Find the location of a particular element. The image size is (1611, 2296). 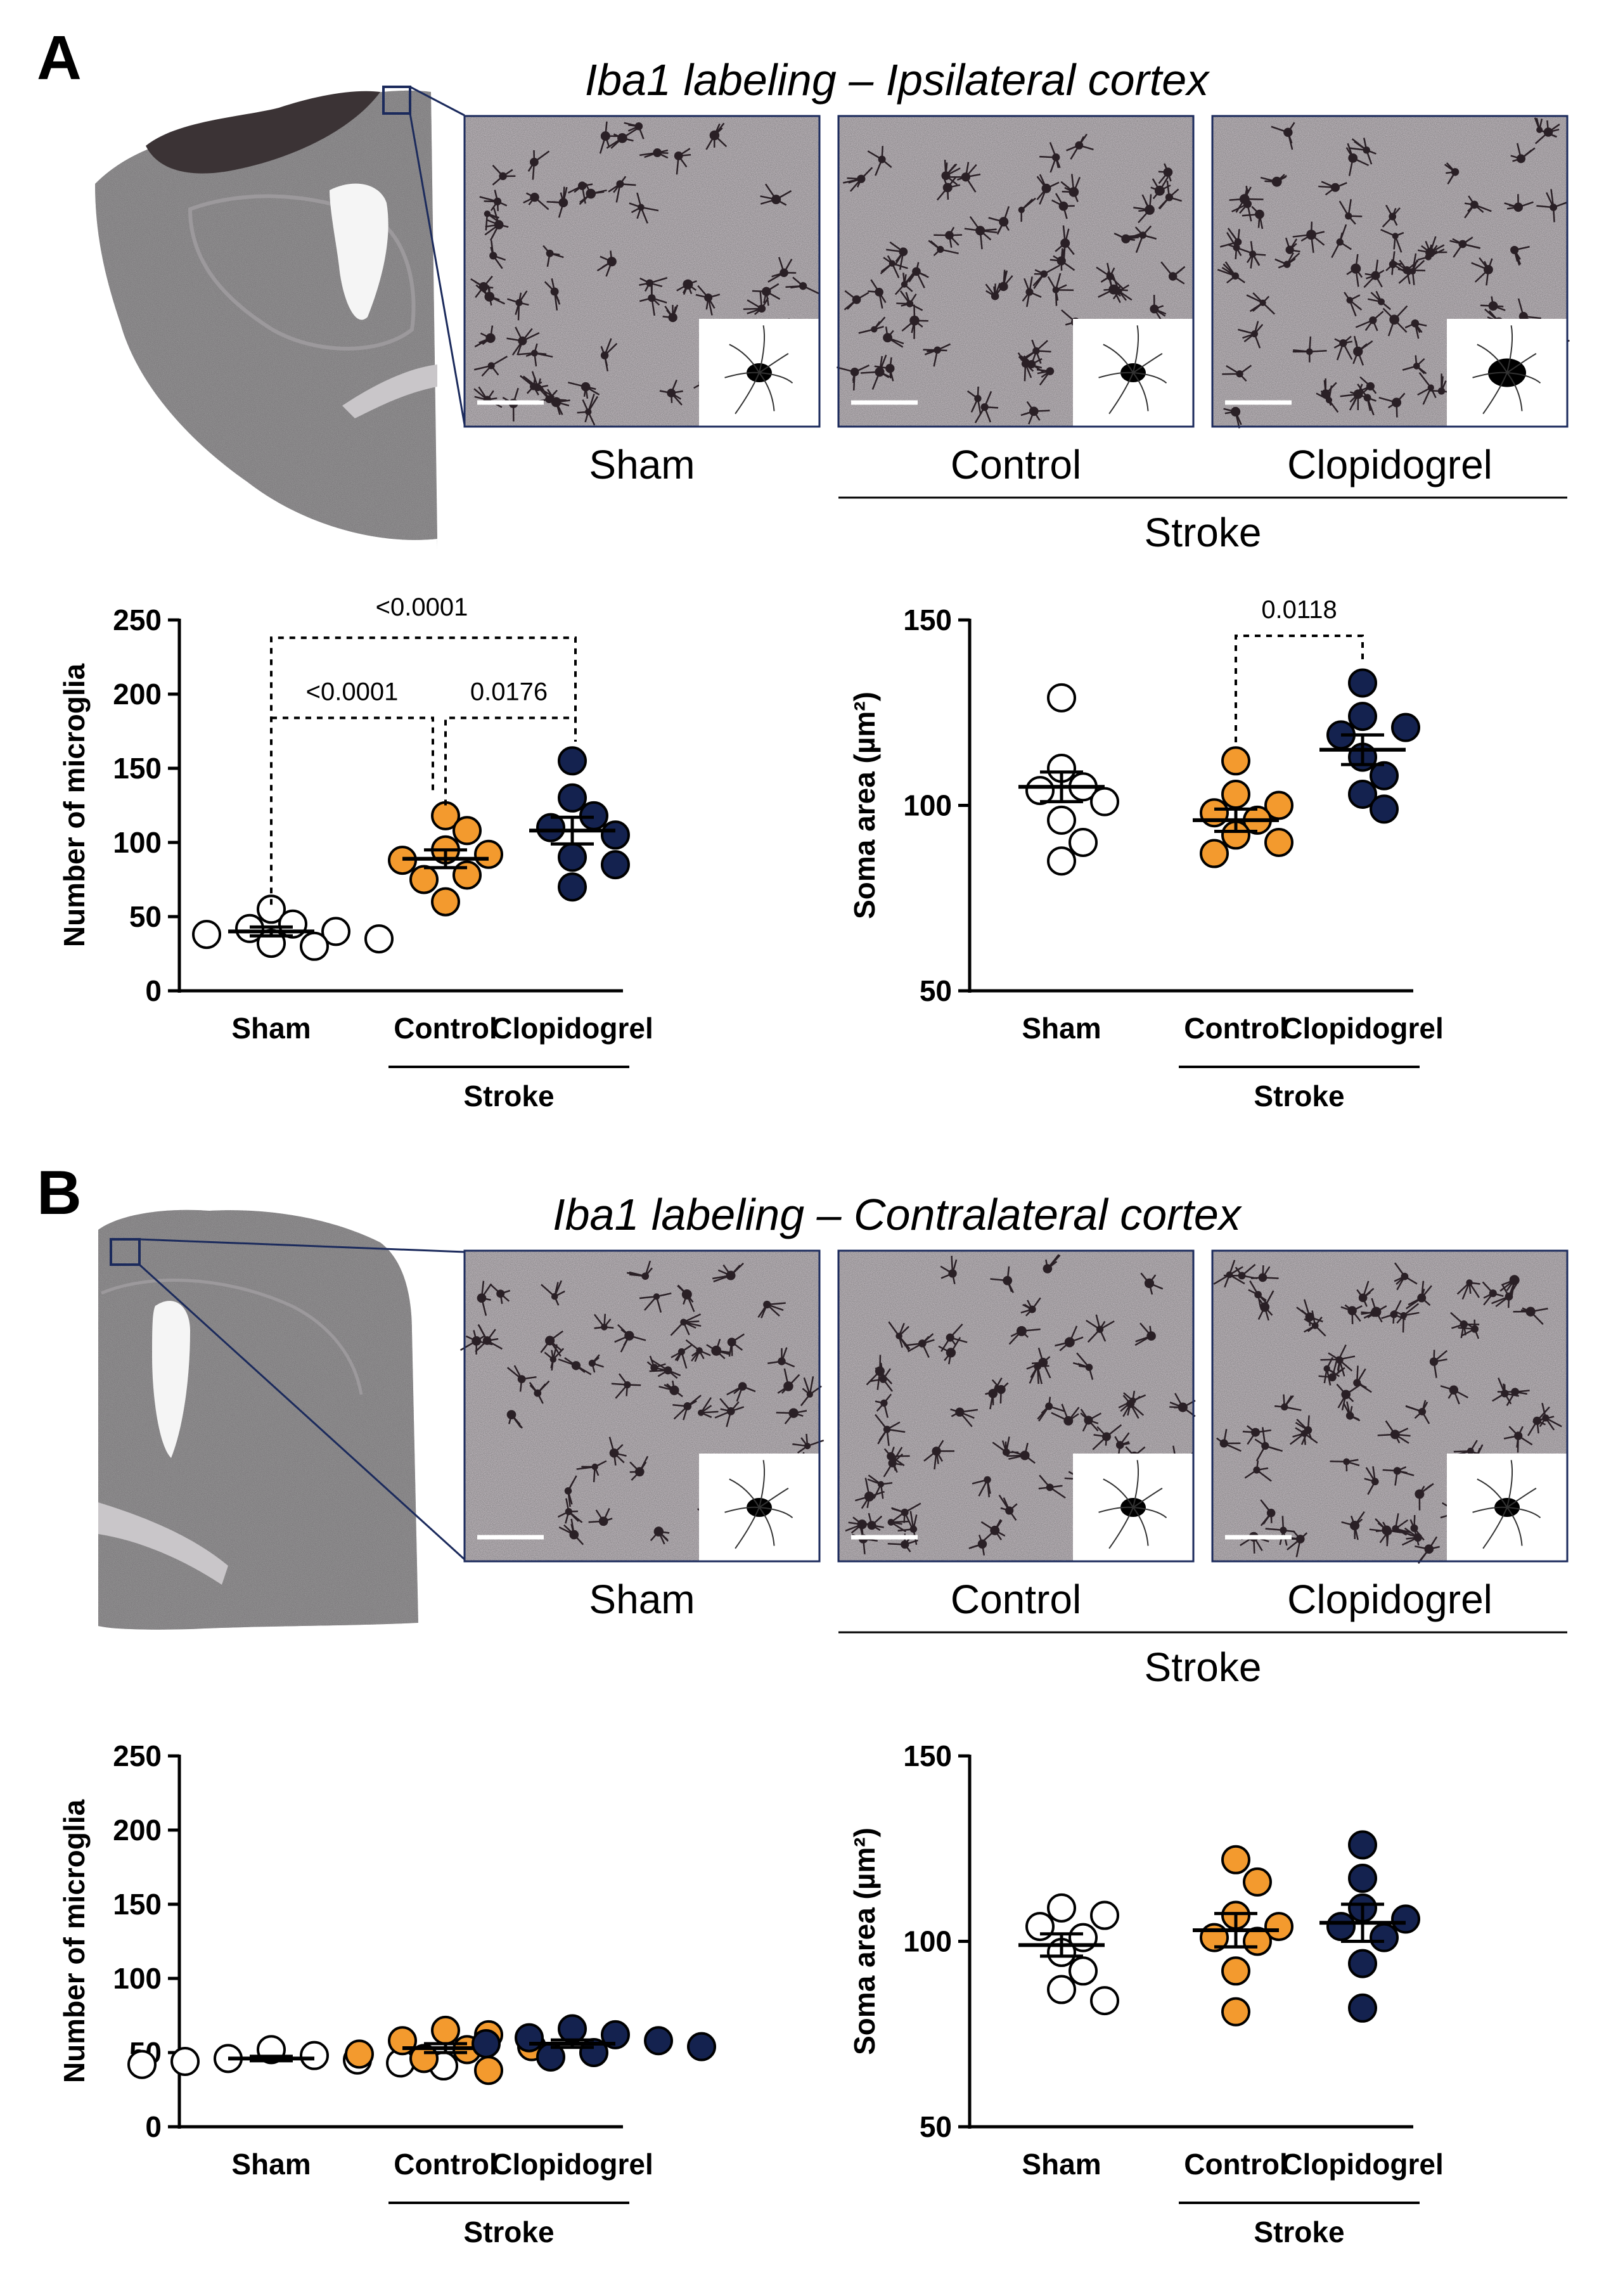

panel-letter: B is located at coordinates (59, 1192).